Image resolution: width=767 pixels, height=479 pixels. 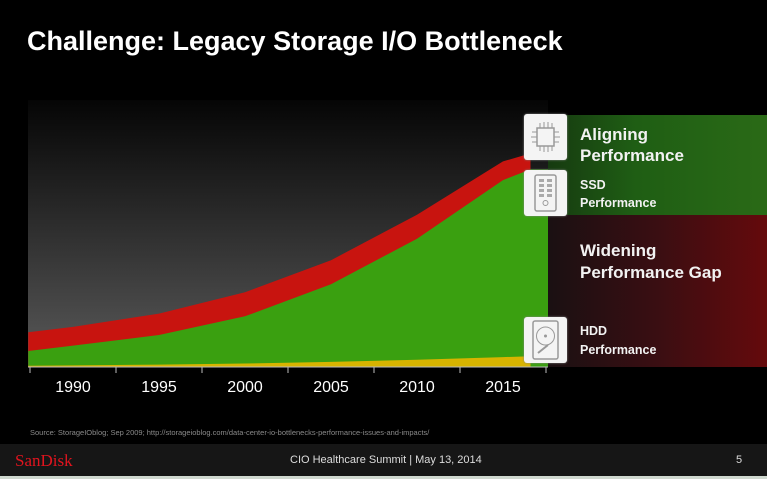 What do you see at coordinates (657, 291) in the screenshot?
I see `widening-gap-panel` at bounding box center [657, 291].